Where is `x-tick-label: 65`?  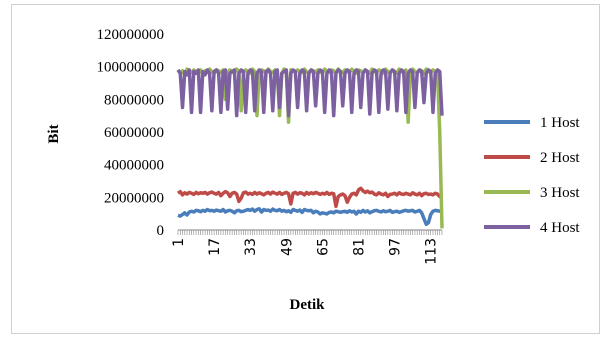 x-tick-label: 65 is located at coordinates (323, 247).